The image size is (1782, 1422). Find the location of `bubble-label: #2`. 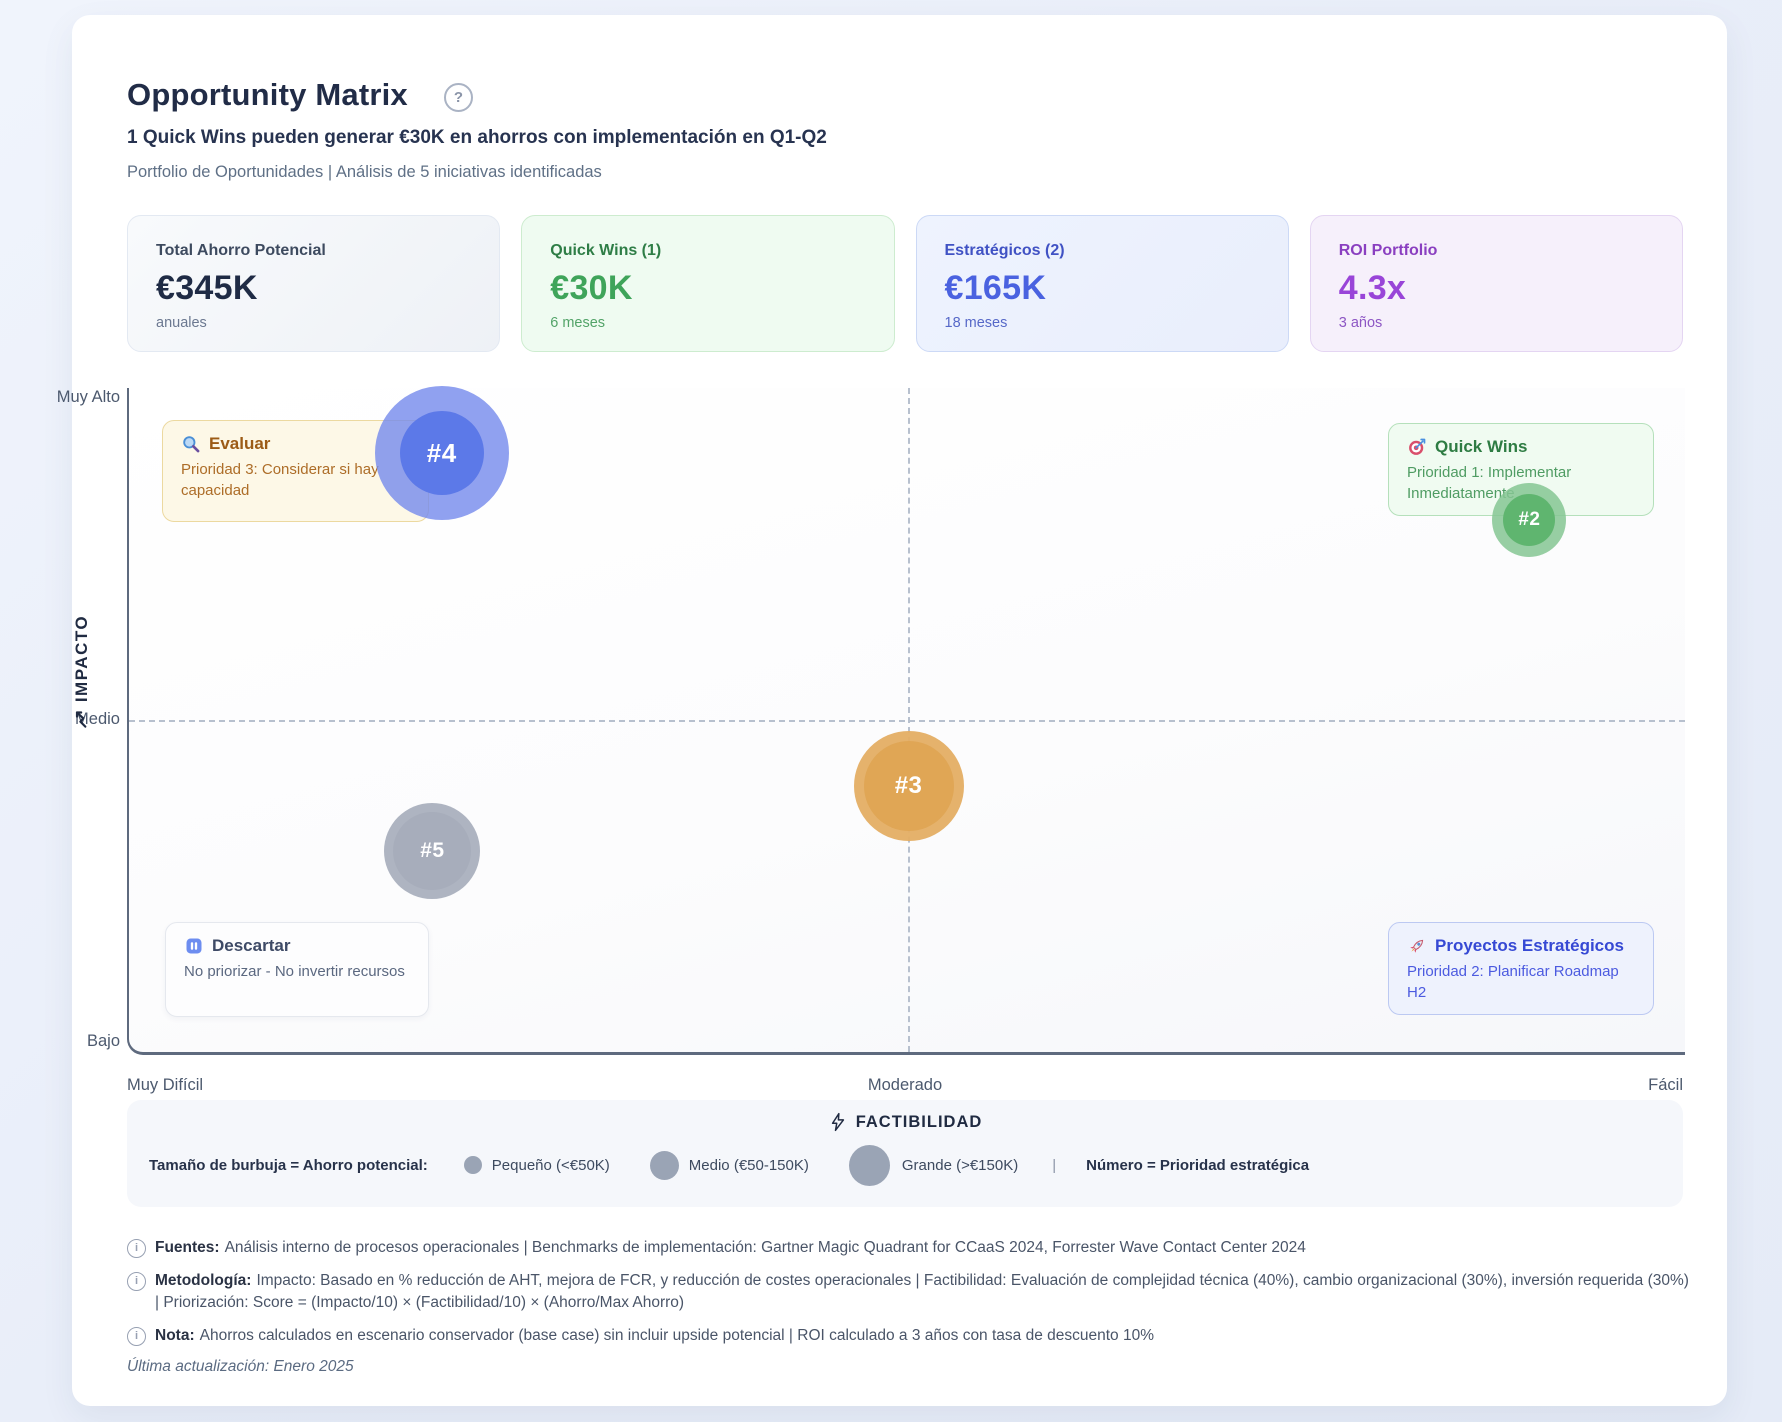

bubble-label: #2 is located at coordinates (1529, 520).